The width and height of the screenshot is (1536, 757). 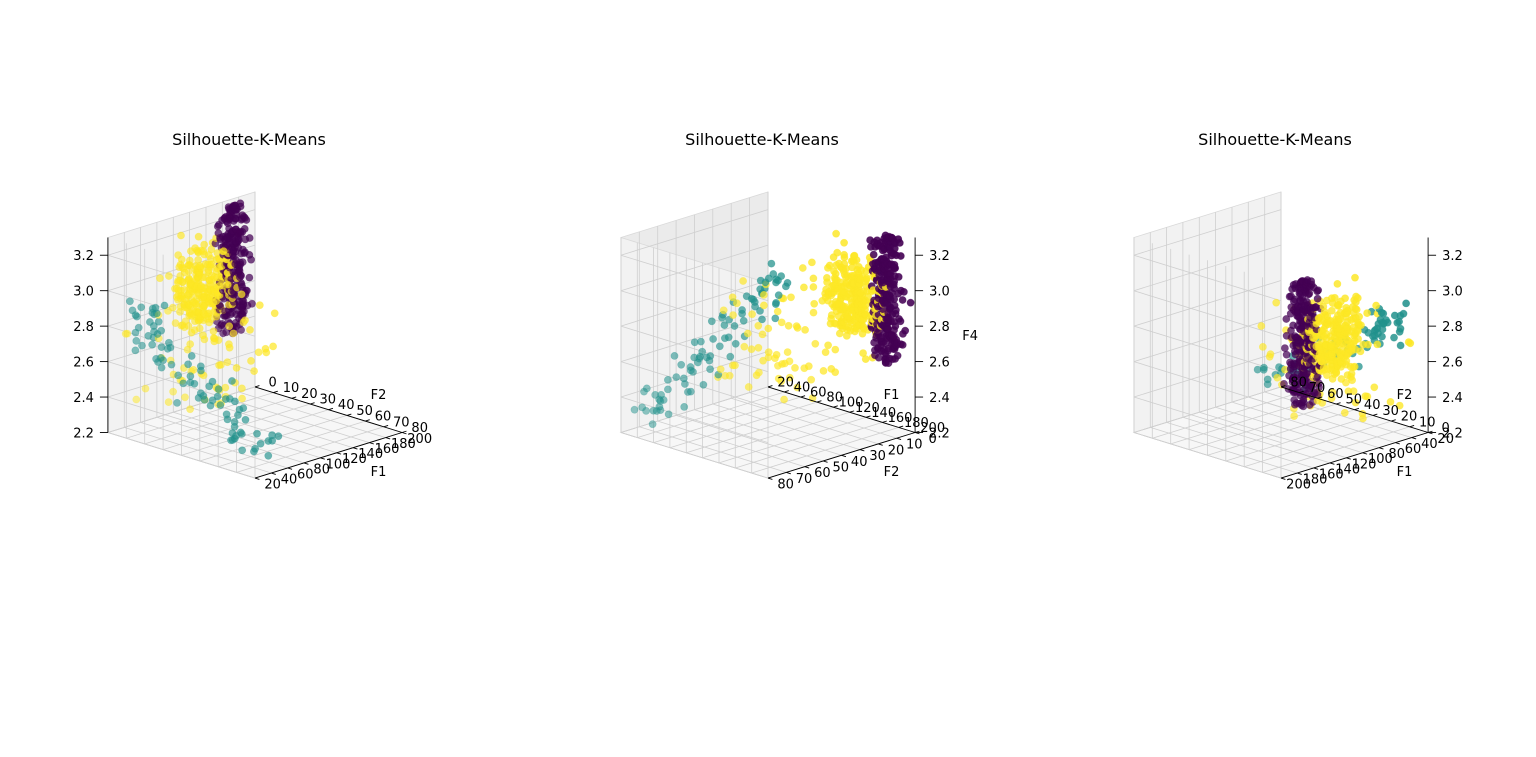 What do you see at coordinates (896, 450) in the screenshot?
I see `y-tick-label: 20` at bounding box center [896, 450].